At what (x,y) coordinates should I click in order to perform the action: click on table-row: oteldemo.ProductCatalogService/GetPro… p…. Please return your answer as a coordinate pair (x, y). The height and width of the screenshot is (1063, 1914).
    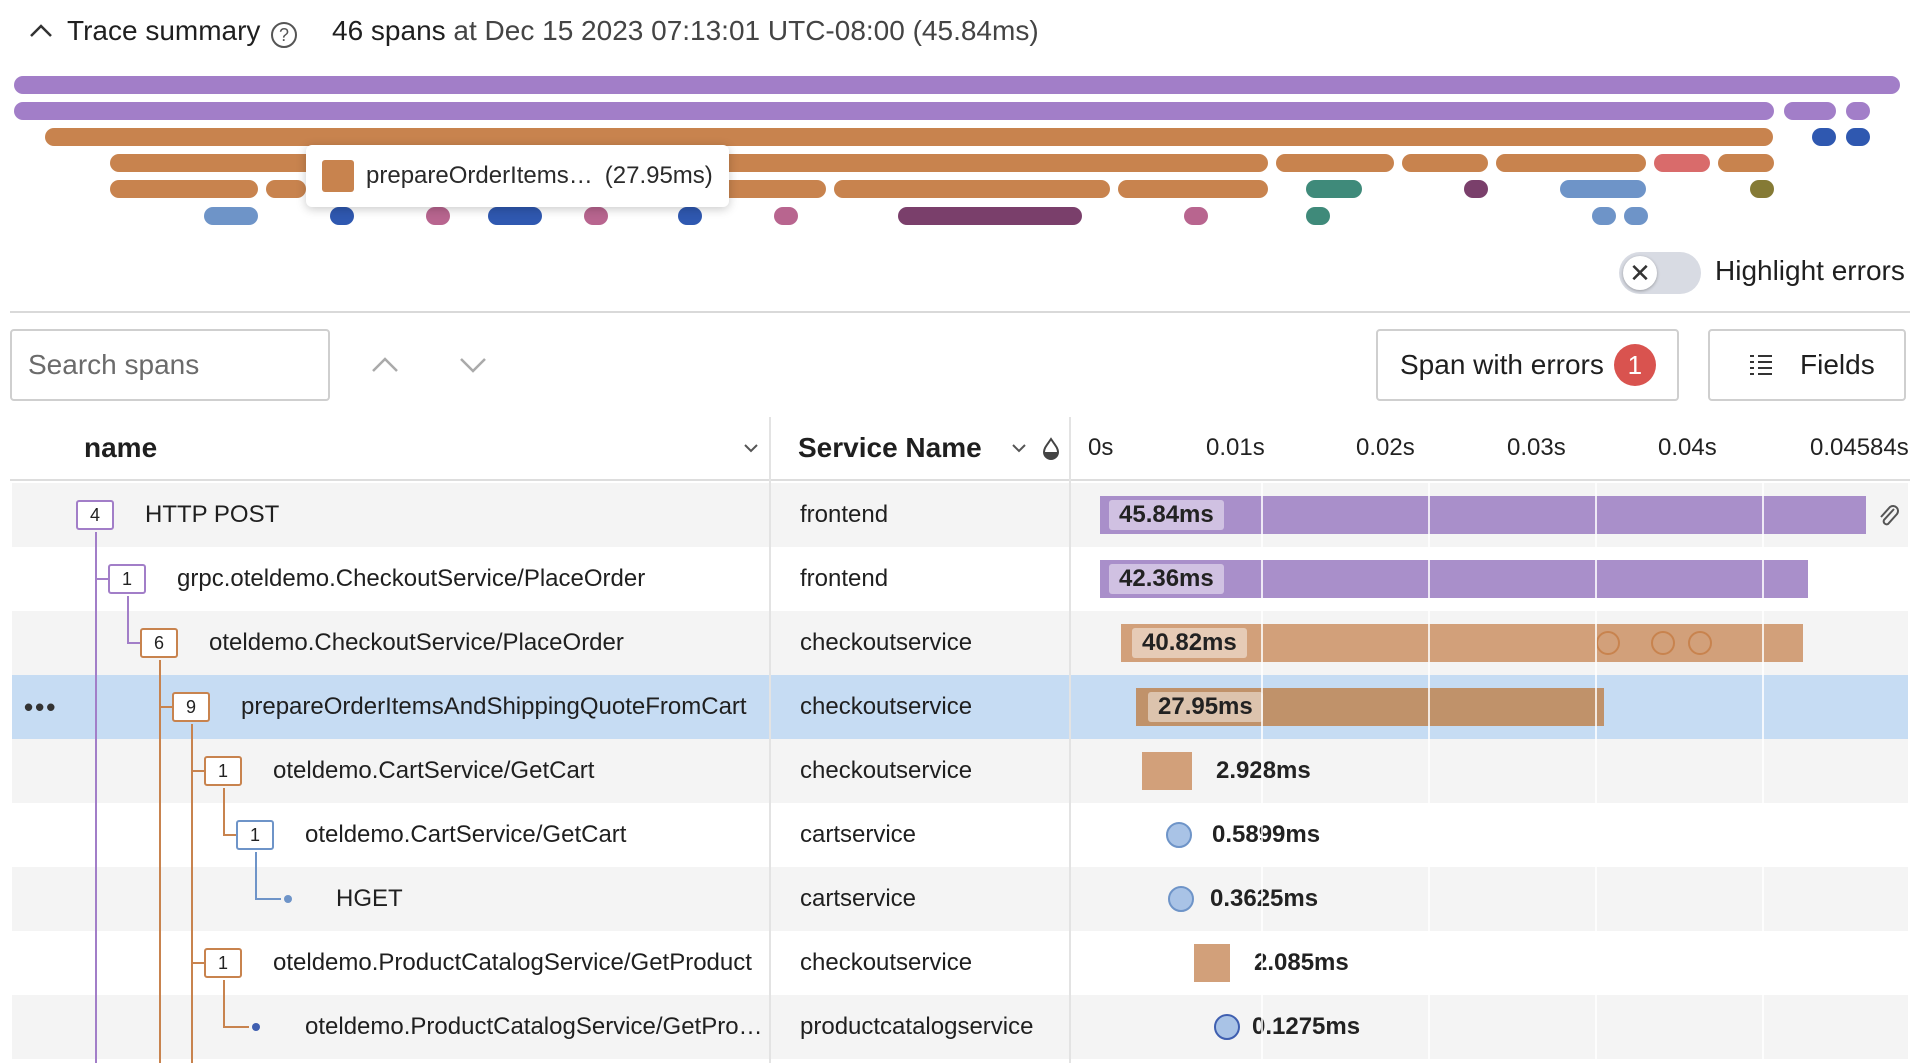
    Looking at the image, I should click on (960, 1027).